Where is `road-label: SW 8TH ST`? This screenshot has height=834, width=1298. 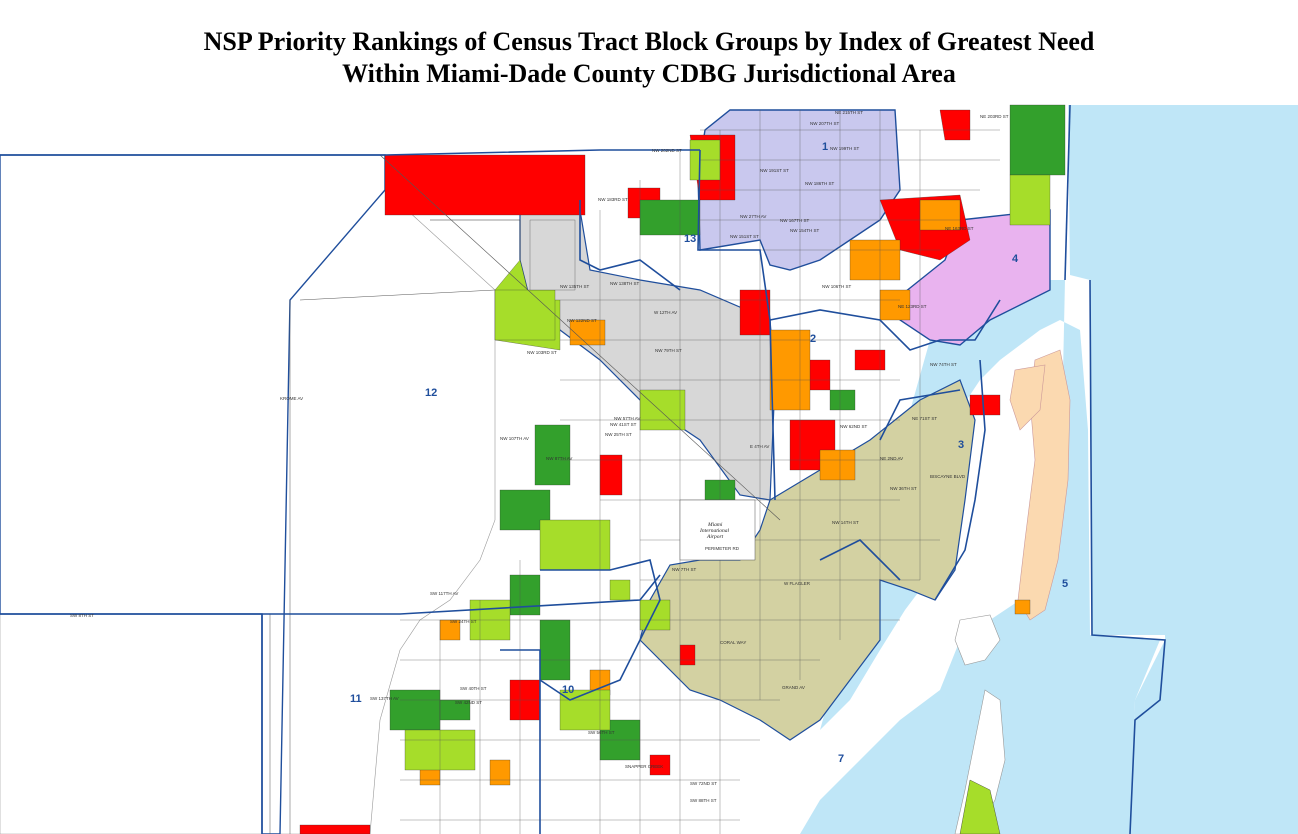
road-label: SW 8TH ST is located at coordinates (82, 615).